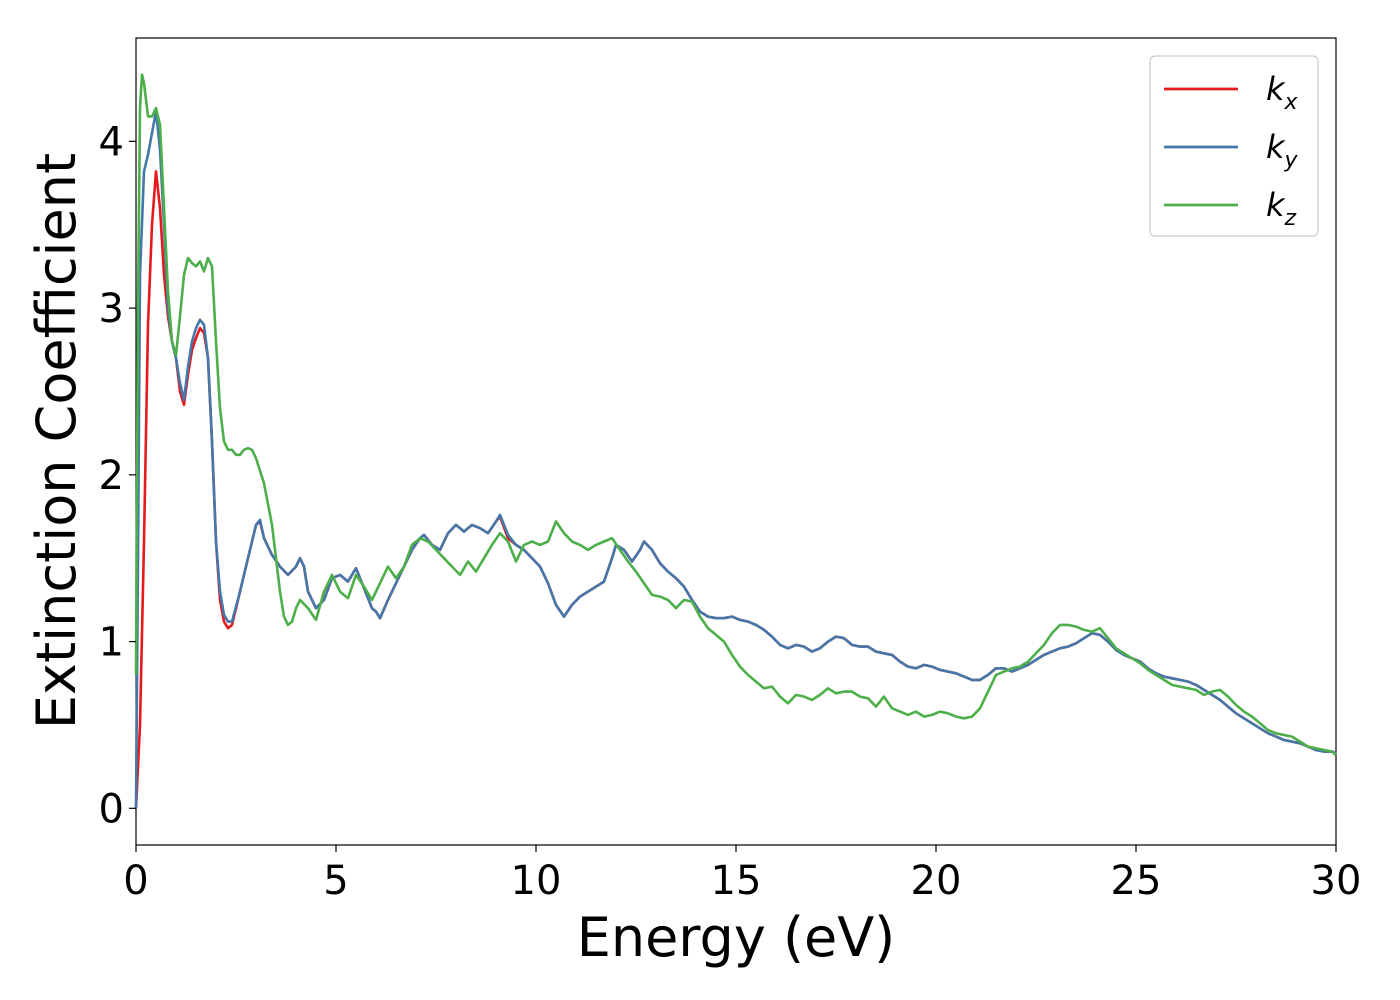 This screenshot has height=1000, width=1400. What do you see at coordinates (56, 441) in the screenshot?
I see `y-axis-label: Extinction Coefficient` at bounding box center [56, 441].